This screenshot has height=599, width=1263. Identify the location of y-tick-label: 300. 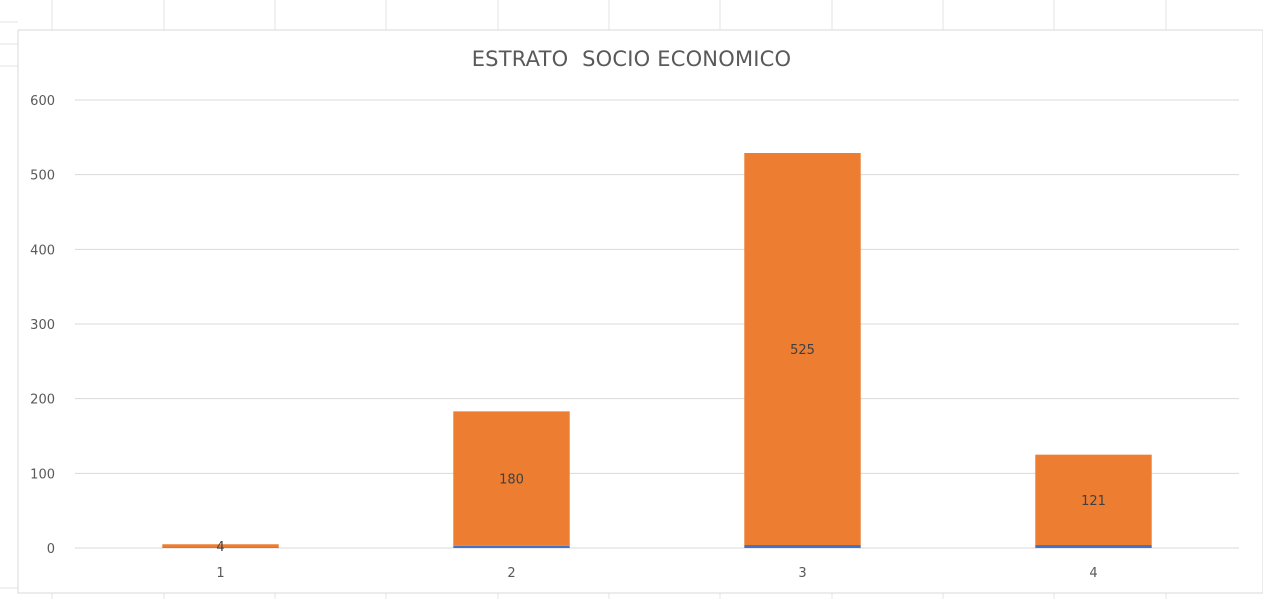
(42, 325).